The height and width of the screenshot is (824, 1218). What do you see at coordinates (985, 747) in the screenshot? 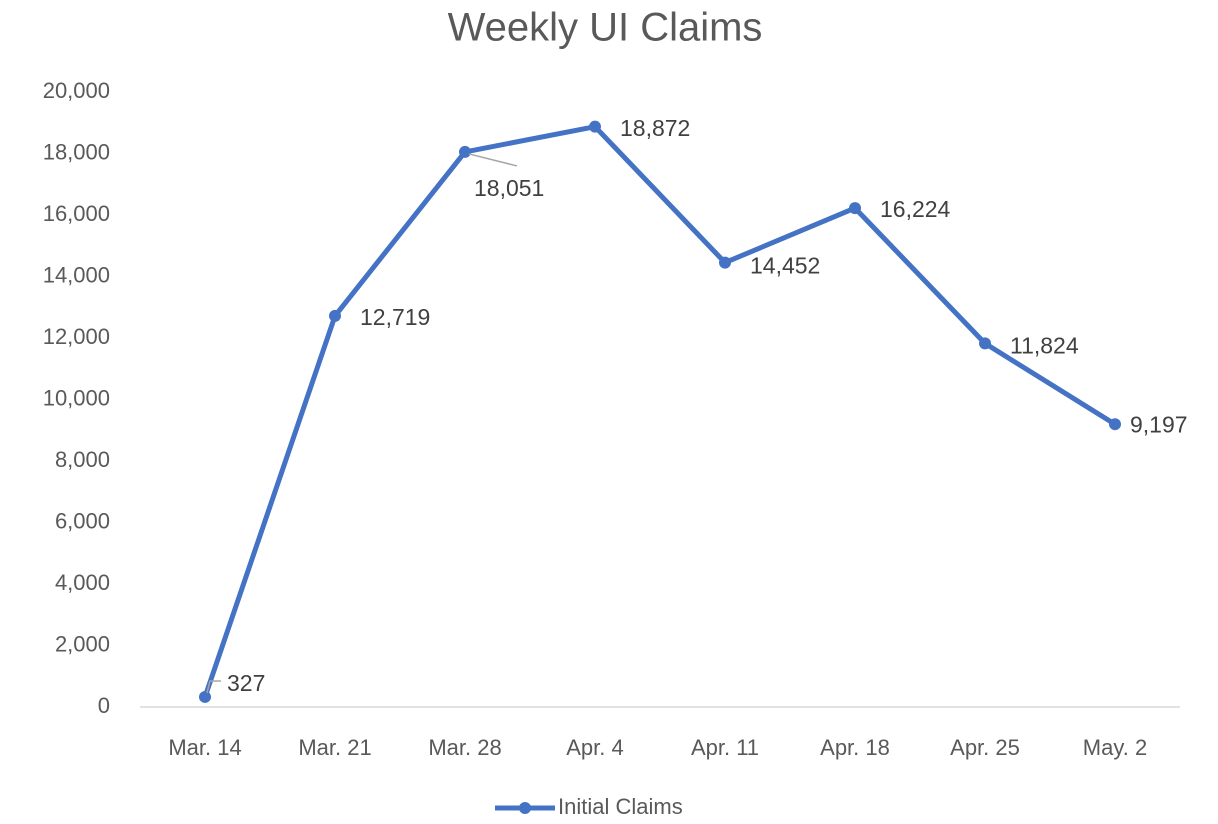
I see `x-tick-label: Apr. 25` at bounding box center [985, 747].